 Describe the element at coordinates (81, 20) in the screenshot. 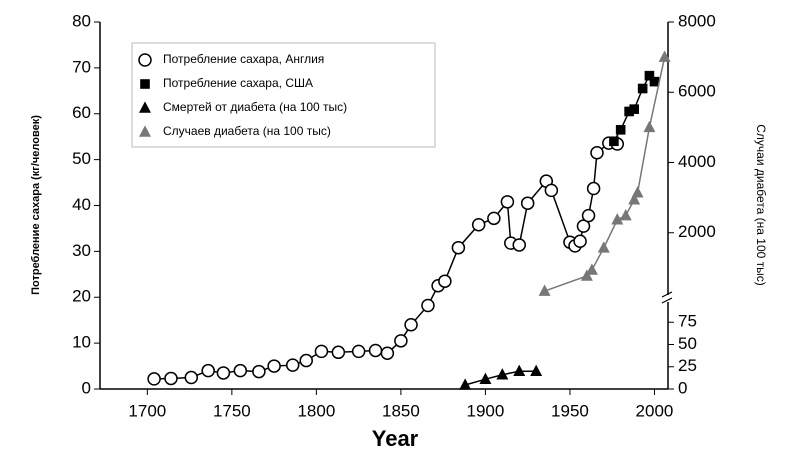

I see `y-tick-label: 80` at that location.